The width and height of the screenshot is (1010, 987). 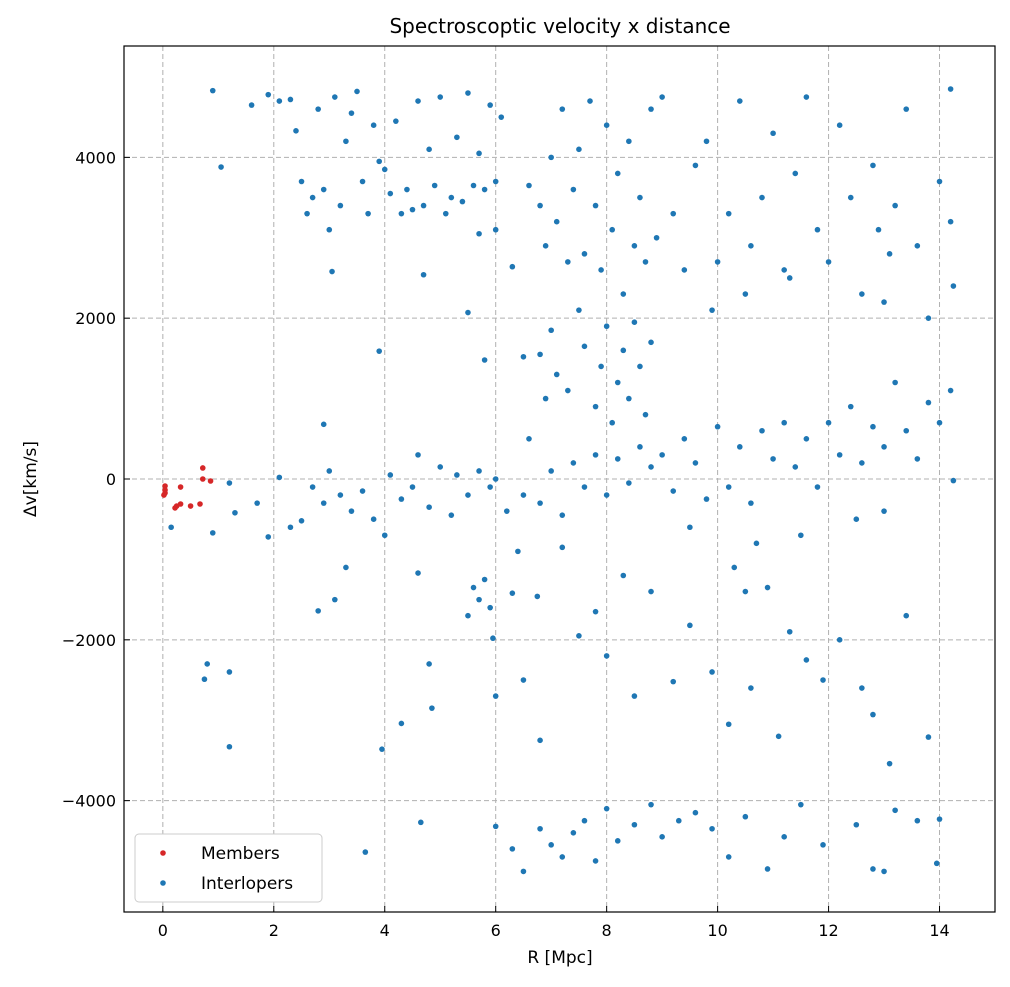 What do you see at coordinates (939, 930) in the screenshot?
I see `x-tick-label: 14` at bounding box center [939, 930].